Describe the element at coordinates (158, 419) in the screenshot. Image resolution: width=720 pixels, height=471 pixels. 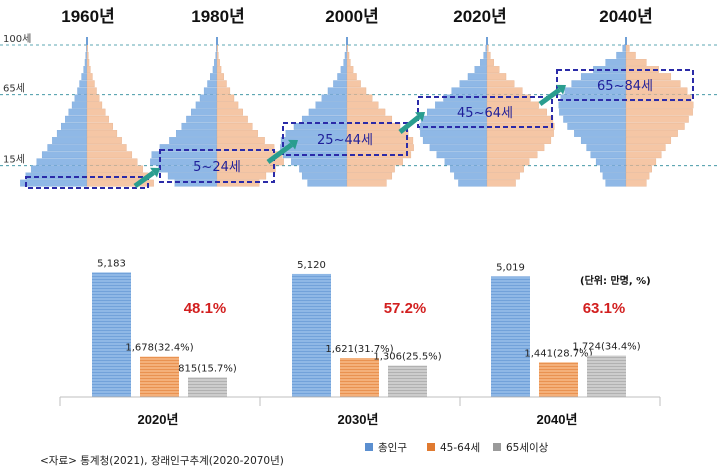
I see `x-tick-2020년: 2020년` at that location.